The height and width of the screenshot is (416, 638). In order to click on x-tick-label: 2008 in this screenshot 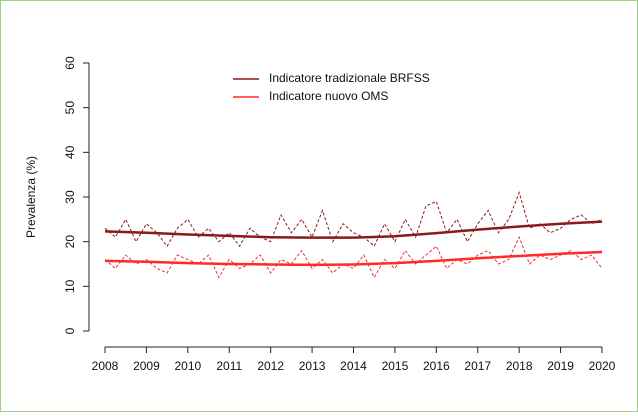, I will do `click(105, 366)`.